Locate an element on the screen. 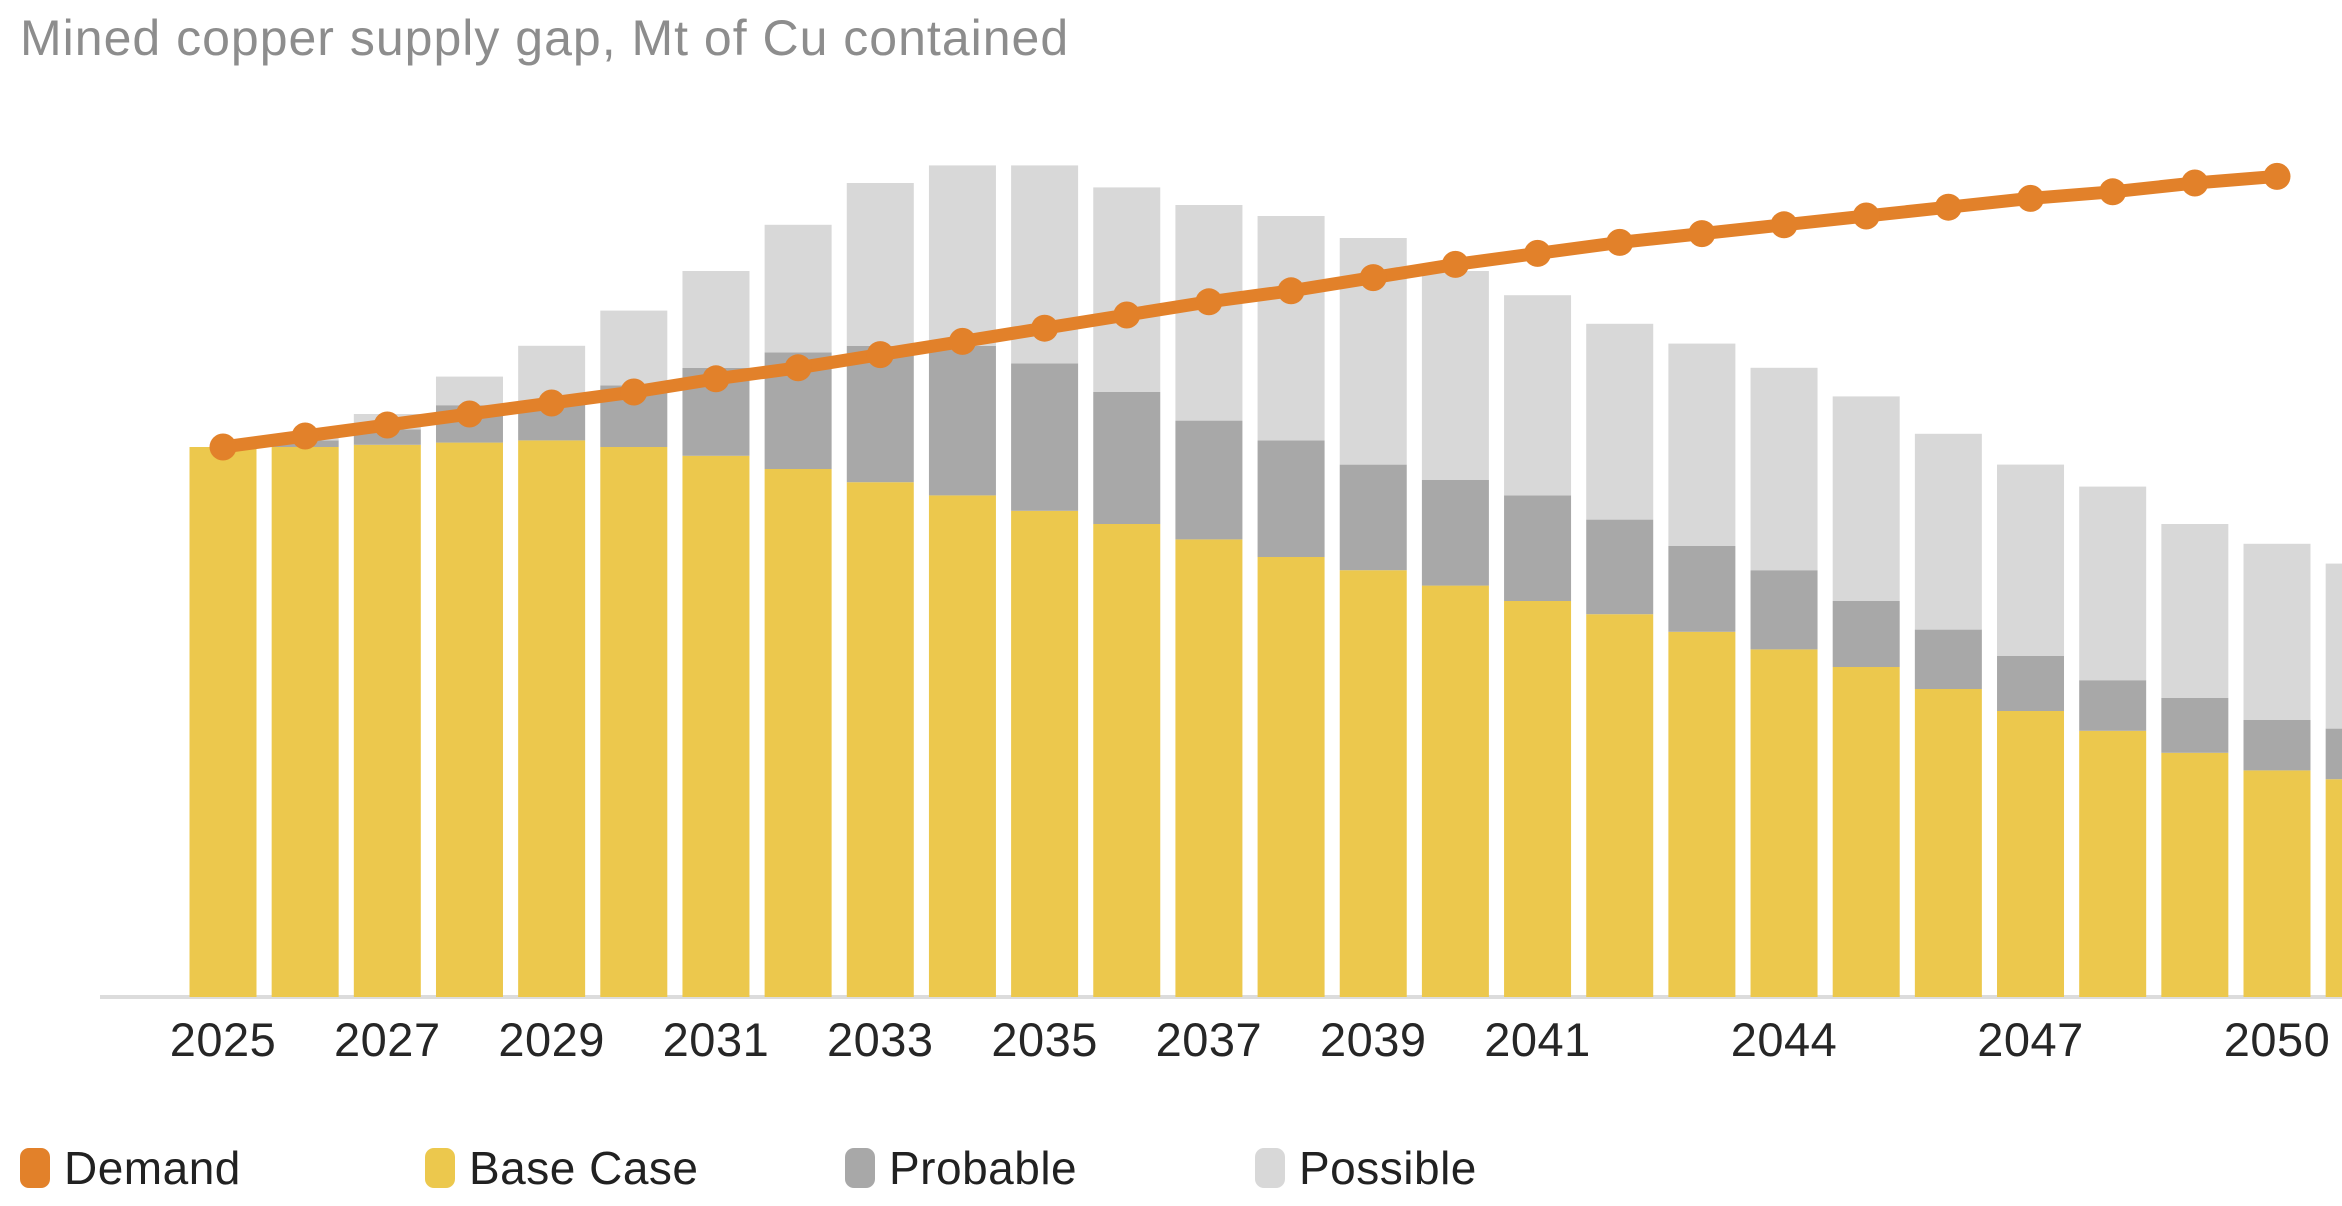 Image resolution: width=2342 pixels, height=1206 pixels. demand-point-2025 is located at coordinates (223, 447).